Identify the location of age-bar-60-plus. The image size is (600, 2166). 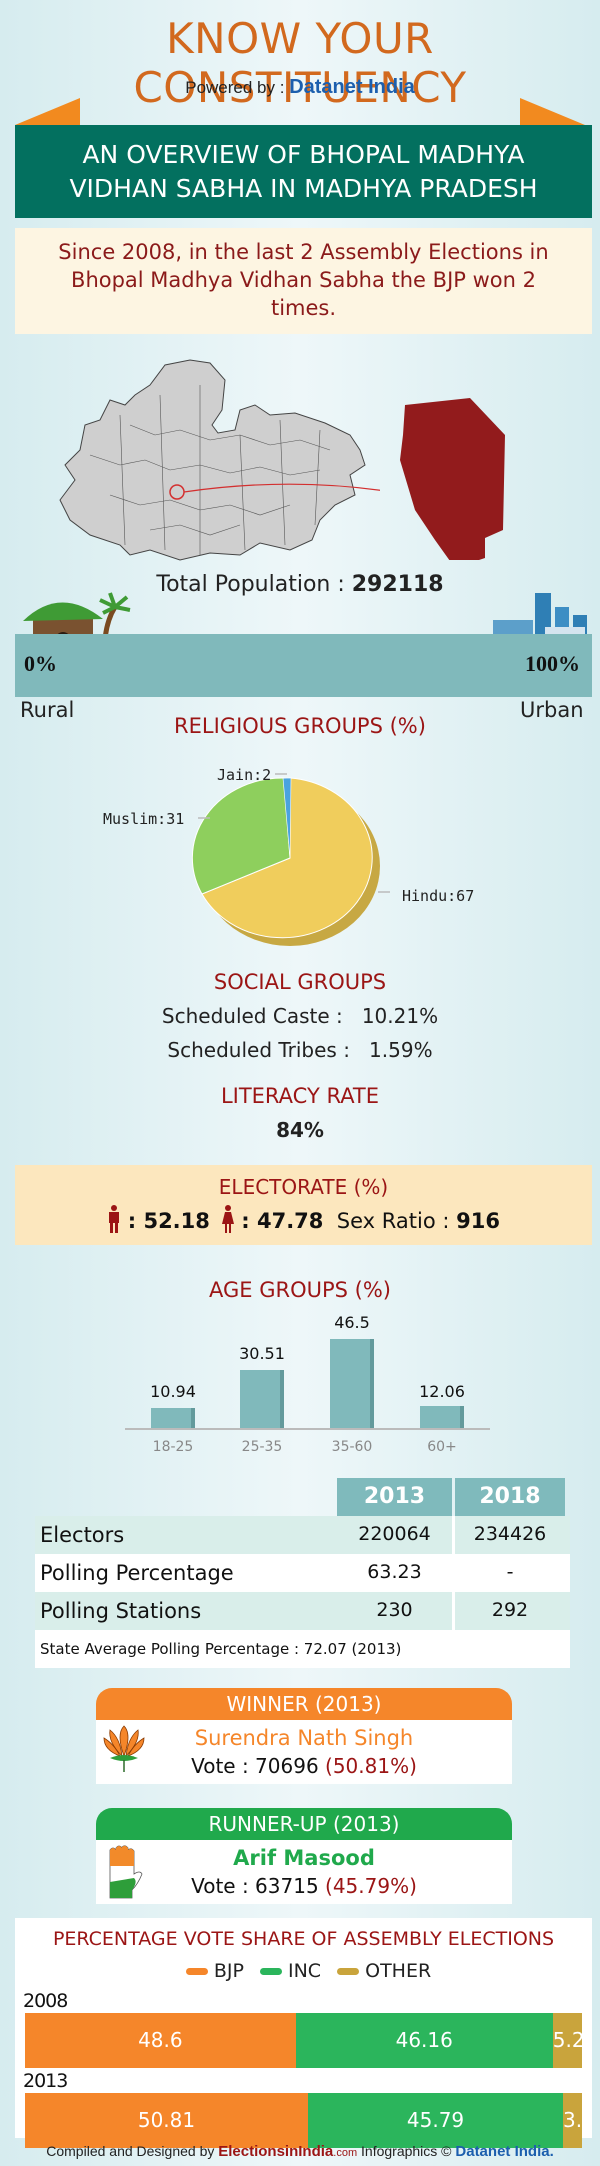
(442, 1418).